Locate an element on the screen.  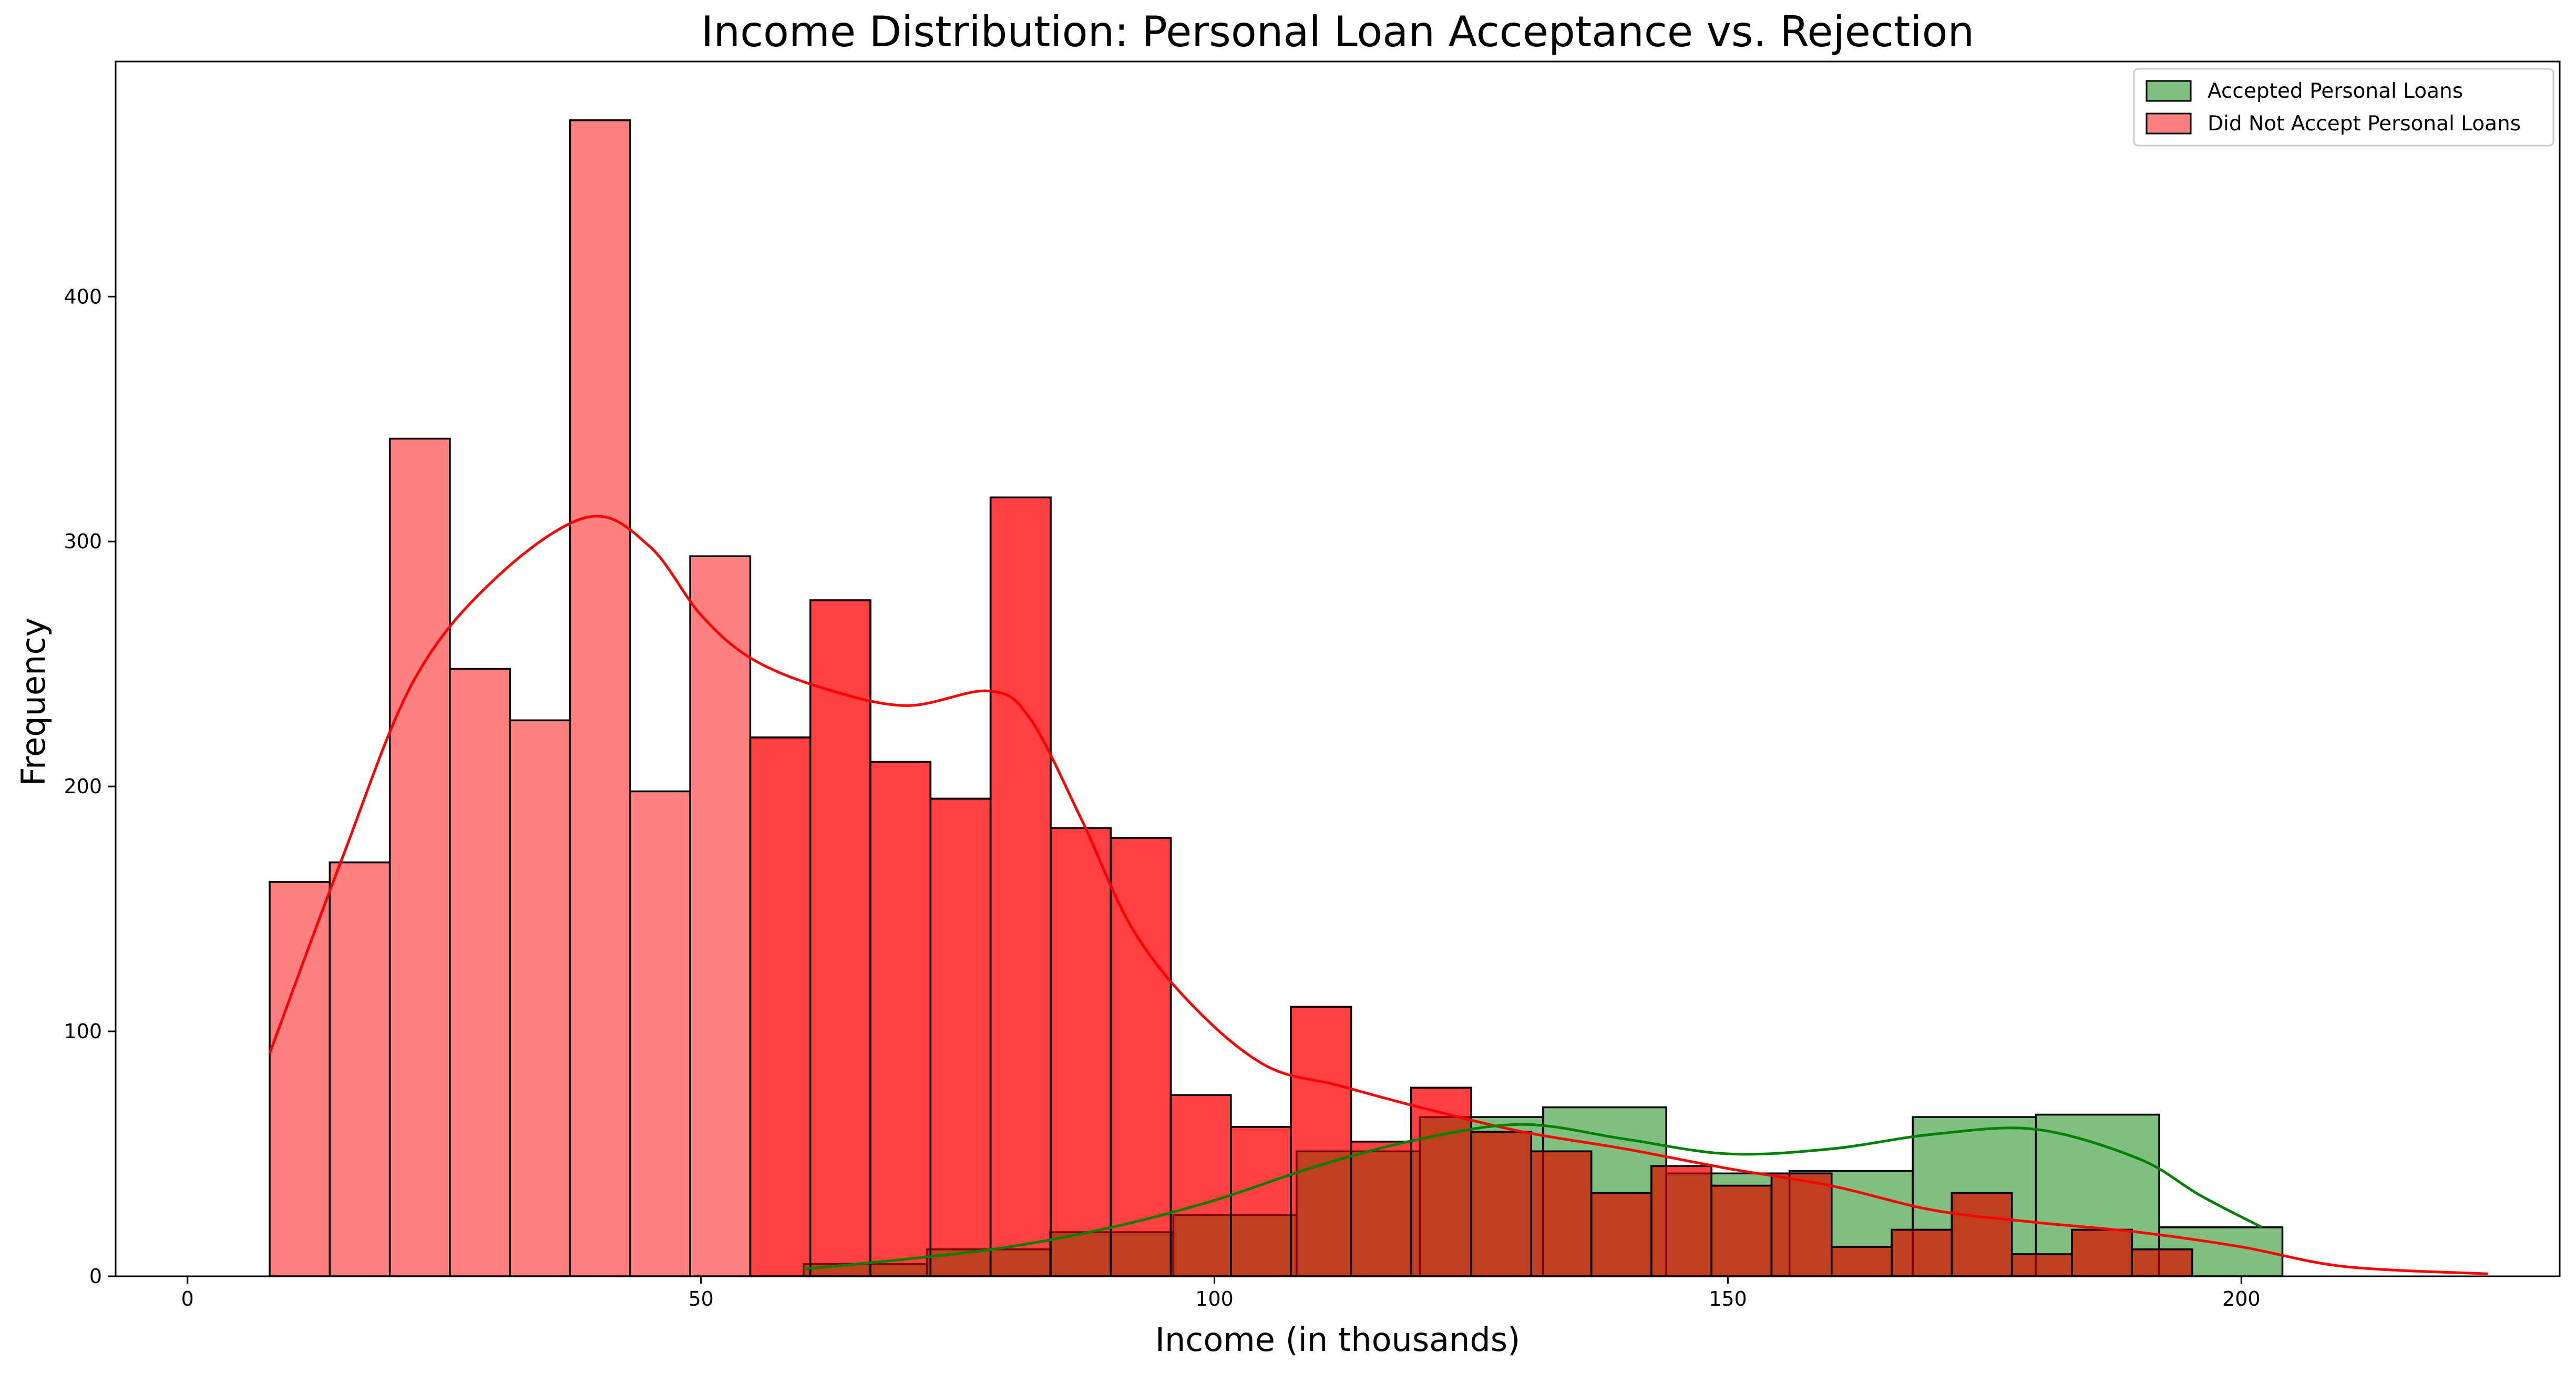
x-axis-label: Income (in thousands) is located at coordinates (1338, 1339).